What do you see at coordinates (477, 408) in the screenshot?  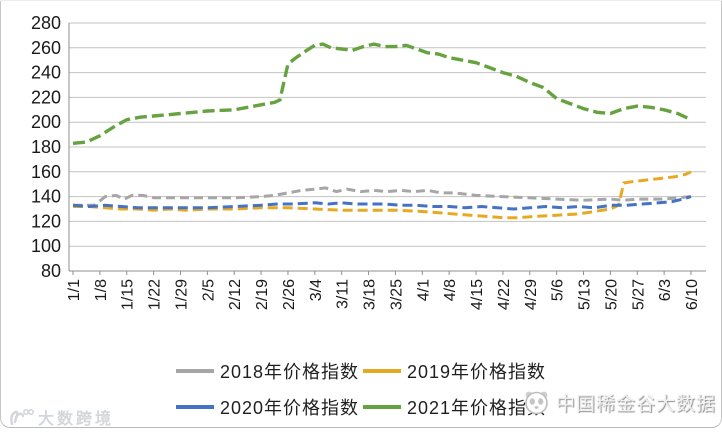 I see `legend-label-2021: 2021年价格指数` at bounding box center [477, 408].